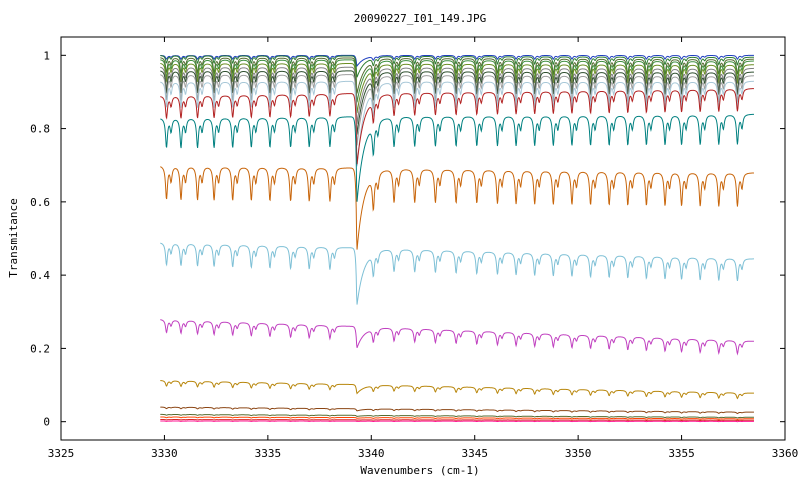 Image resolution: width=800 pixels, height=480 pixels. Describe the element at coordinates (371, 453) in the screenshot. I see `x-tick-label: 3340` at that location.